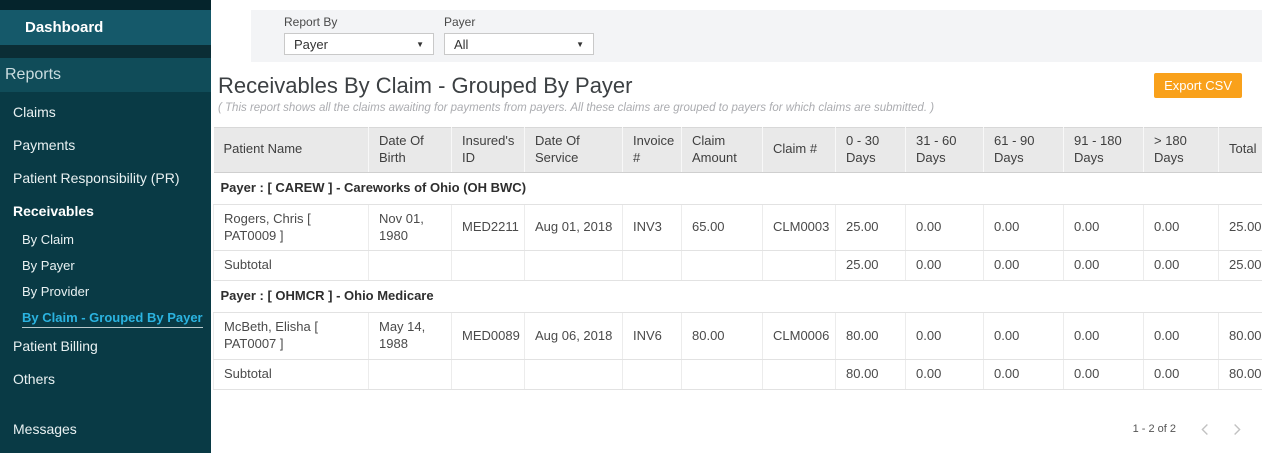 Image resolution: width=1262 pixels, height=453 pixels. What do you see at coordinates (105, 5) in the screenshot?
I see `sidebar-top-strip` at bounding box center [105, 5].